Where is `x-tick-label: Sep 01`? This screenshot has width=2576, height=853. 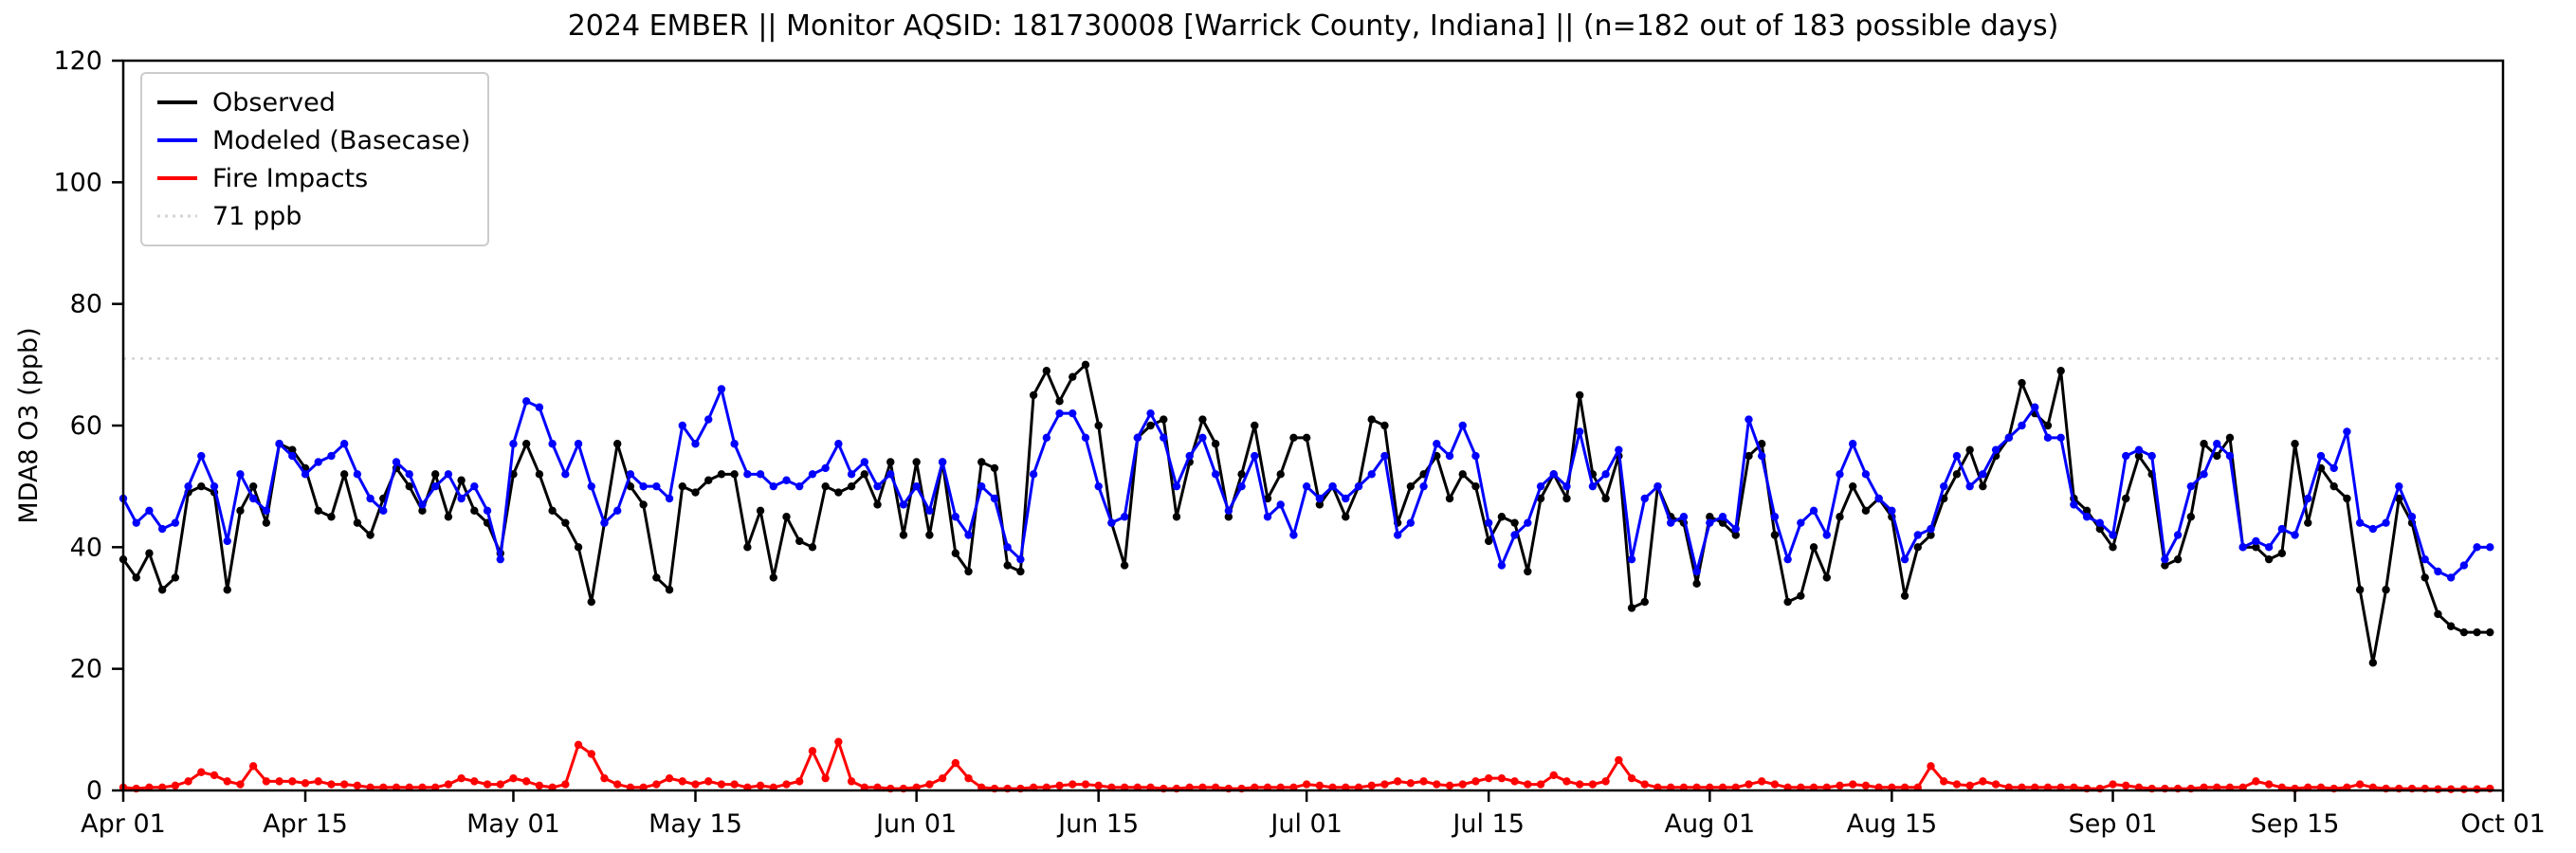
x-tick-label: Sep 01 is located at coordinates (2113, 824).